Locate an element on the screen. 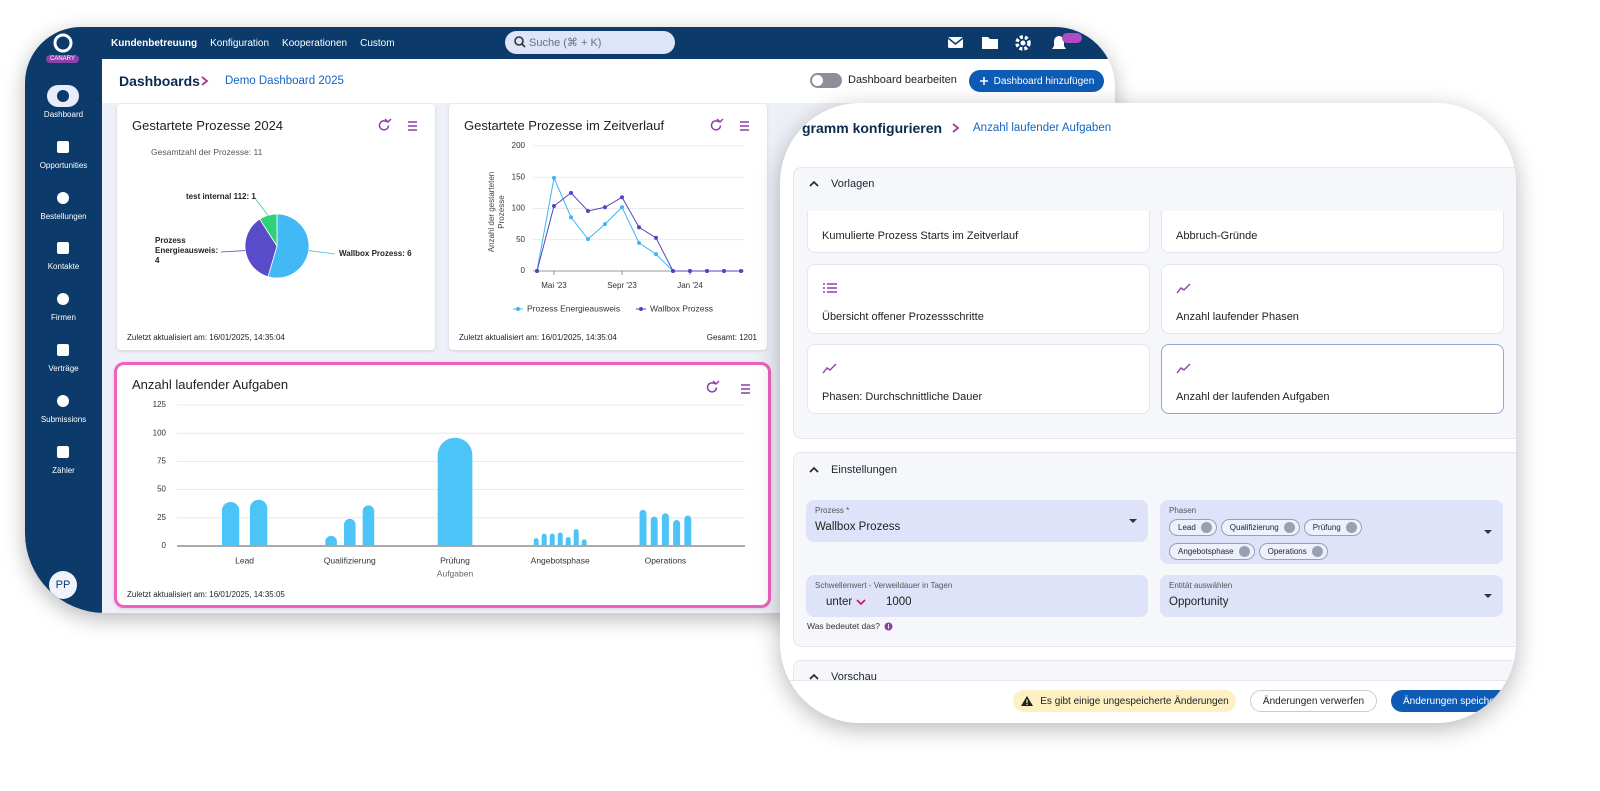  sidebar-item: Verträge is located at coordinates (63, 358).